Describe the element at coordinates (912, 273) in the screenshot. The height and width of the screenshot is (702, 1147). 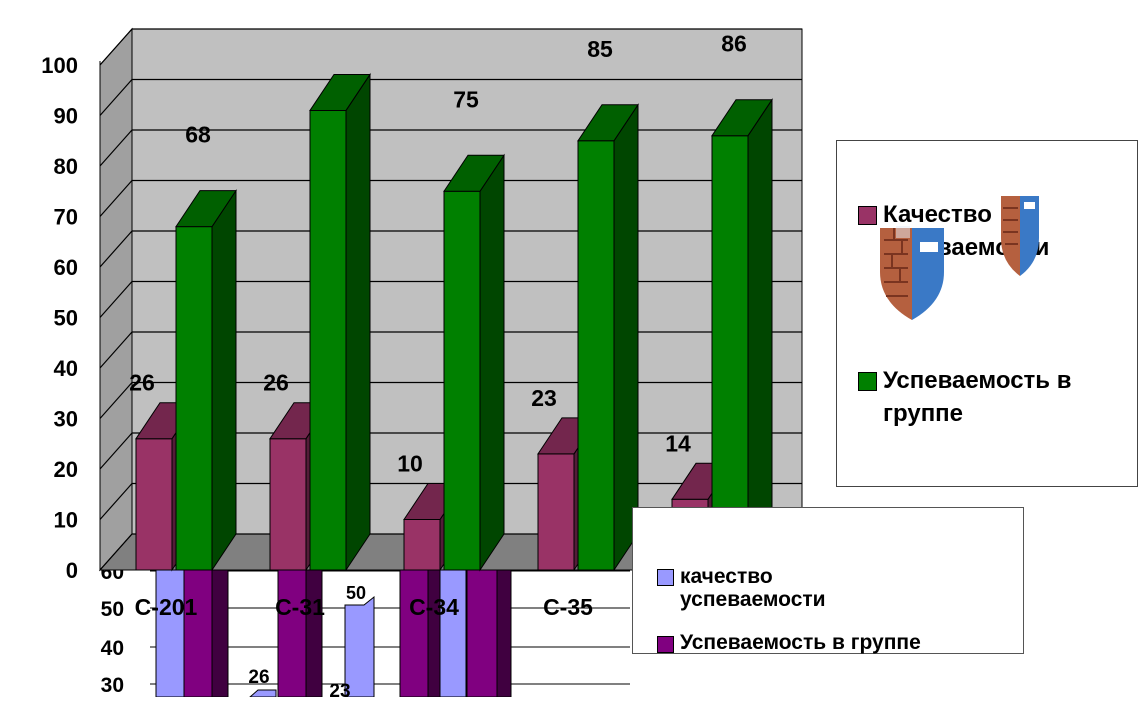
I see `shield-emblem-icon` at that location.